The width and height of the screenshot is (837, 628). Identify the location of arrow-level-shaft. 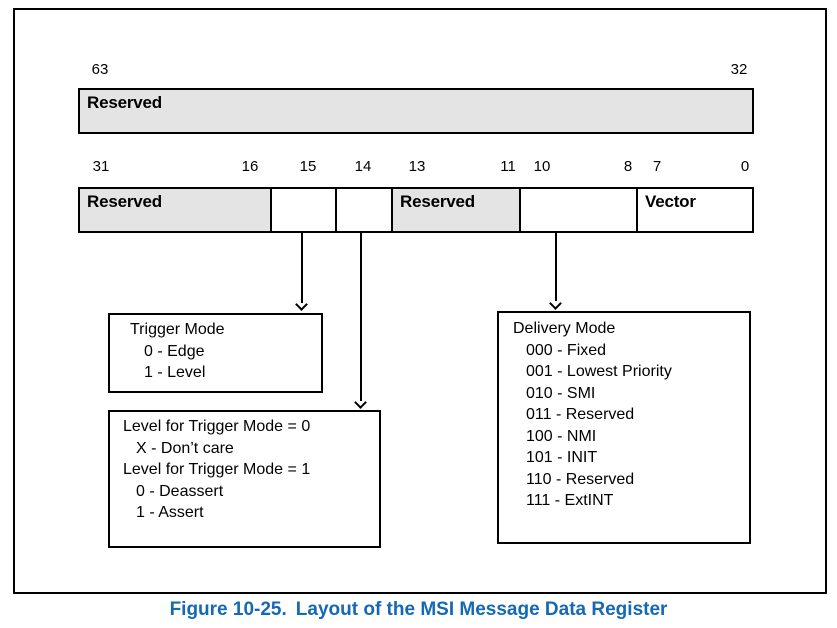
(361, 317).